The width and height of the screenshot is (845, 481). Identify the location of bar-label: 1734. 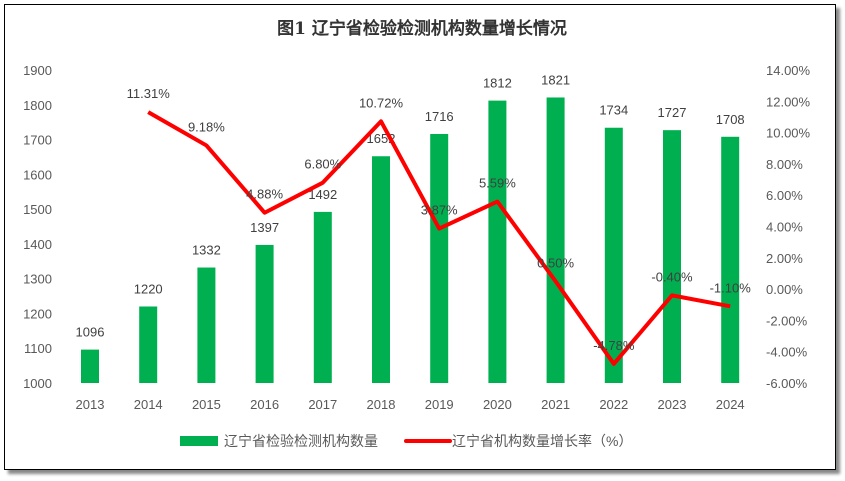
(613, 110).